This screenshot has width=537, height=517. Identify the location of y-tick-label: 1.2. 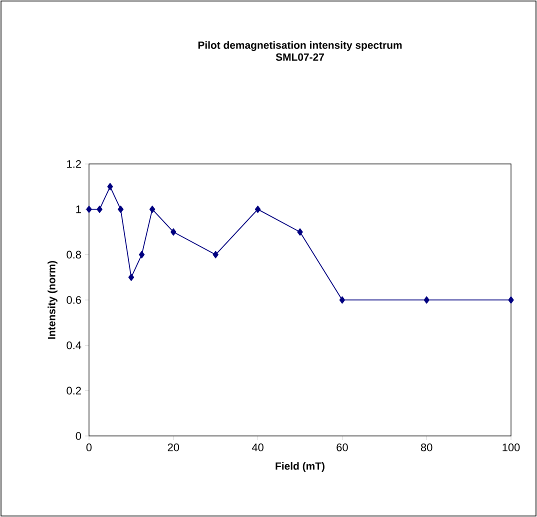
(74, 164).